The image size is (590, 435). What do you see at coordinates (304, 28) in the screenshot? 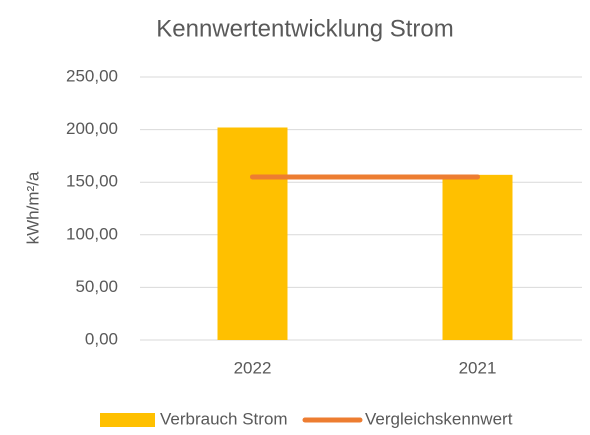
I see `chart-title: Kennwertentwicklung Strom` at bounding box center [304, 28].